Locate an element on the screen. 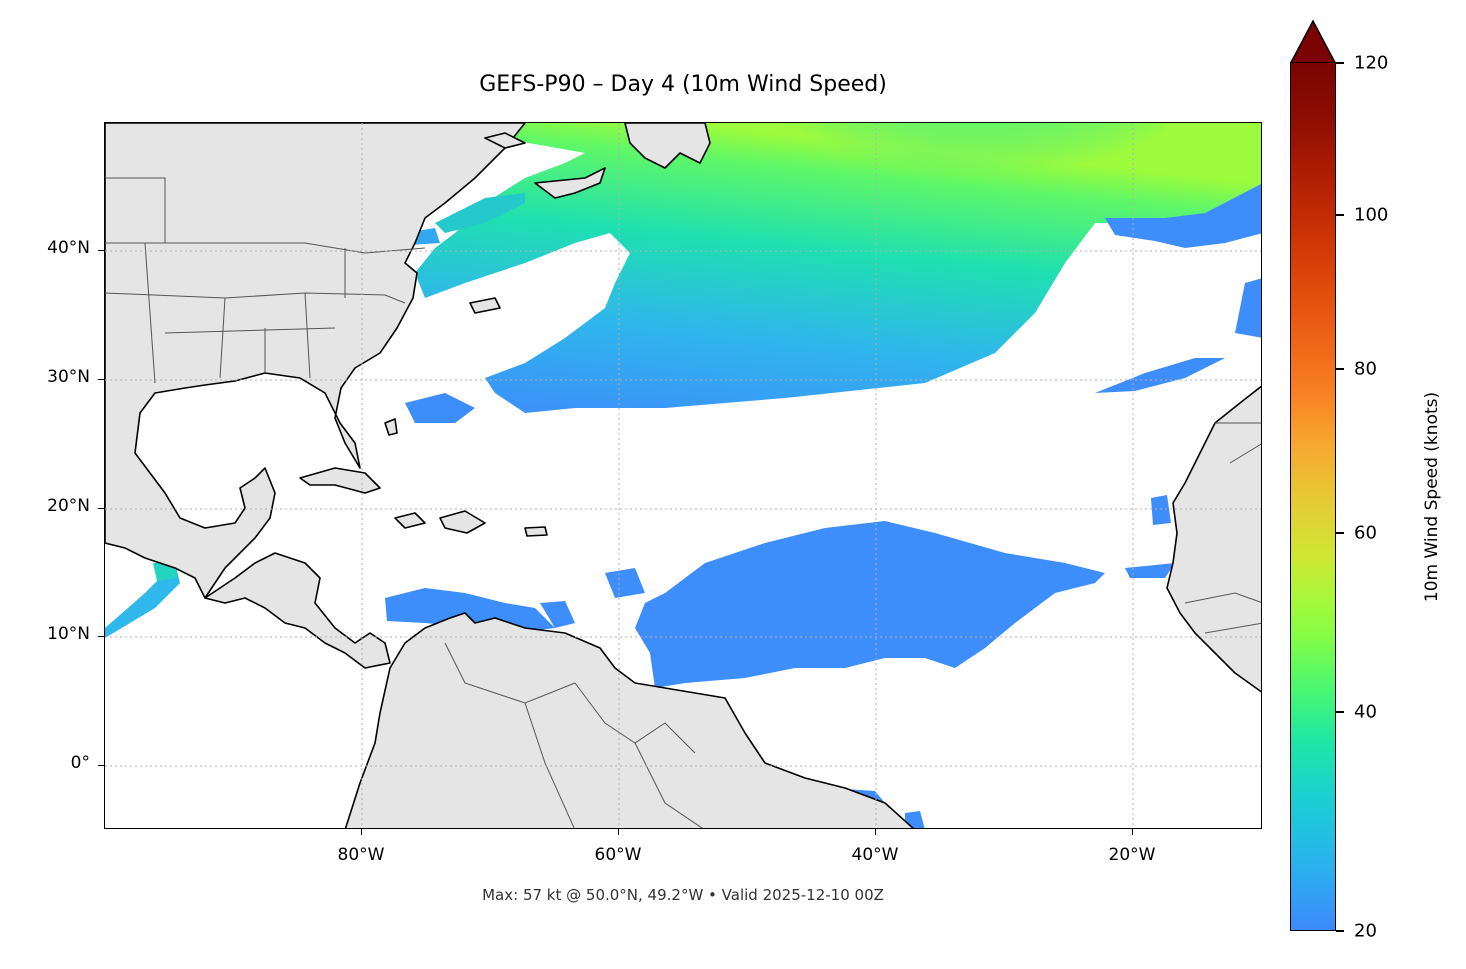  lon-tick-label: 80°W is located at coordinates (361, 855).